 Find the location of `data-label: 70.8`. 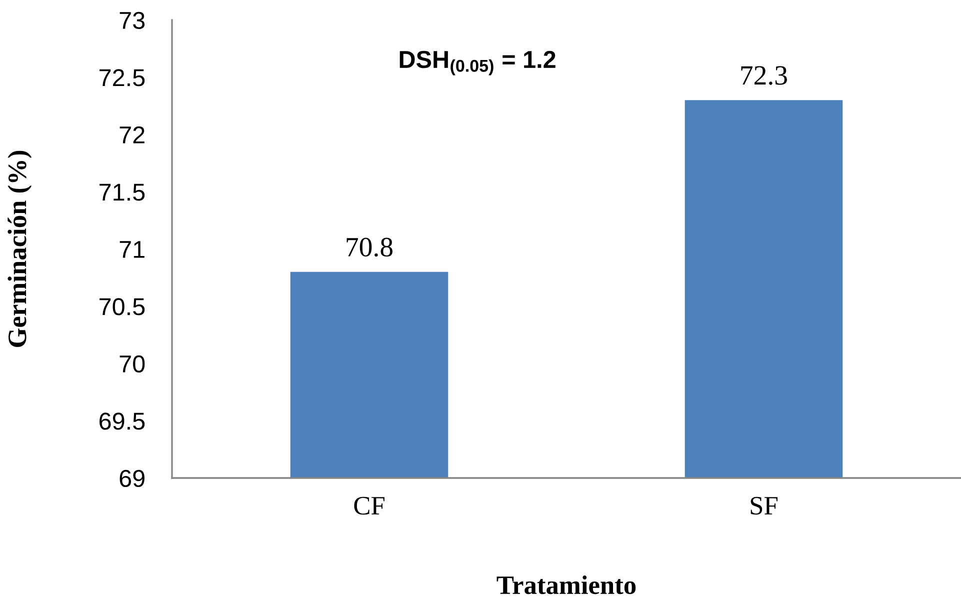

data-label: 70.8 is located at coordinates (369, 247).